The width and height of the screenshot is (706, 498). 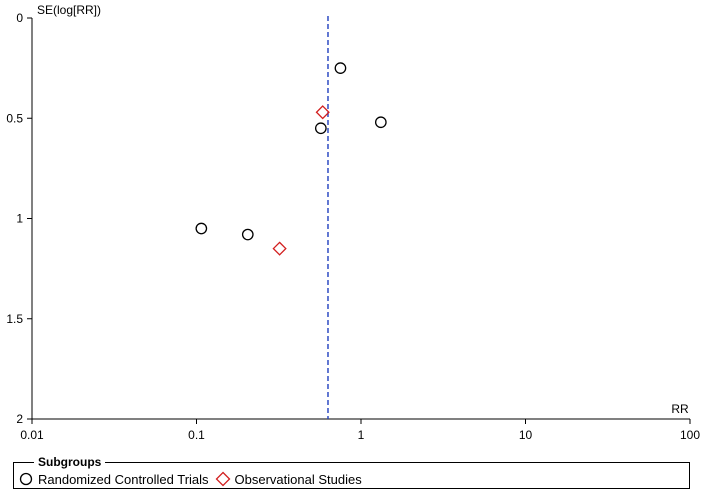 I want to click on y-tick-label: 0, so click(x=19, y=18).